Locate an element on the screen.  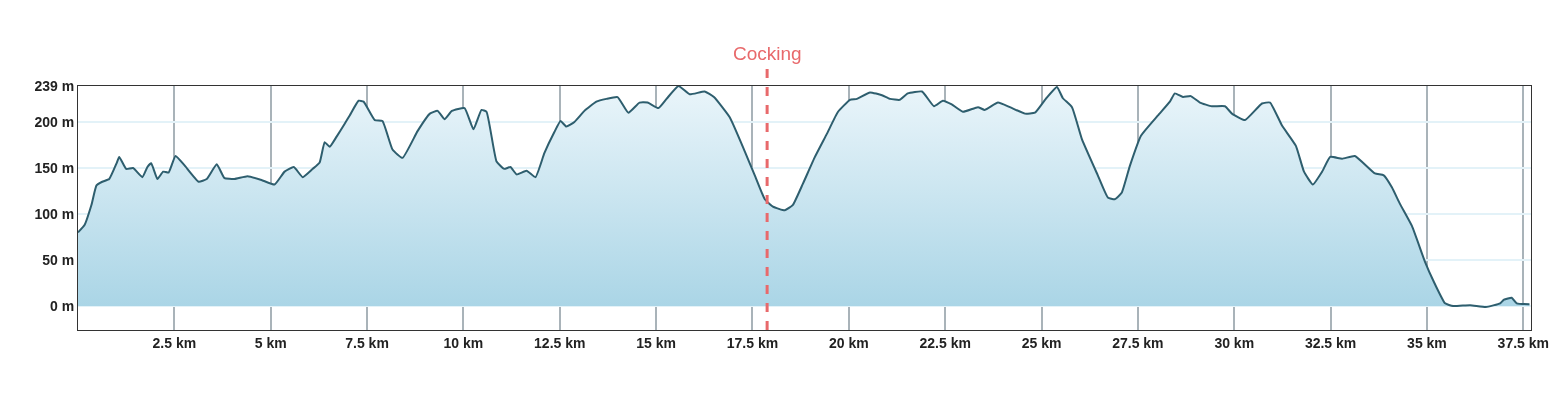
y-tick-label: 200 m is located at coordinates (54, 121).